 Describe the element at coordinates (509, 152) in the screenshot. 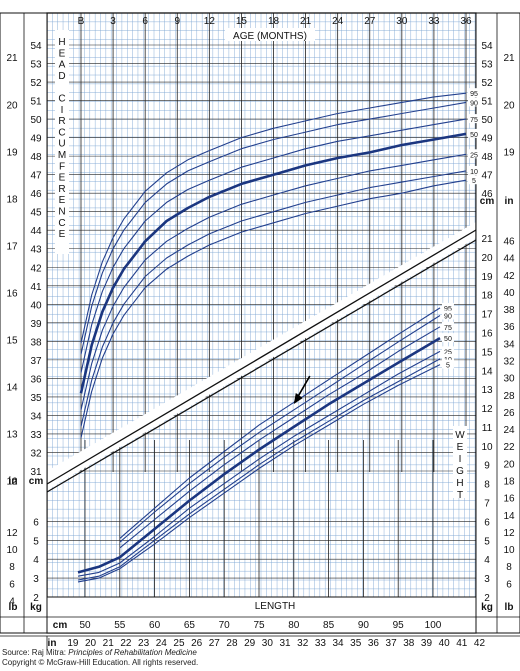

I see `hc-in-right-tick: 19` at that location.